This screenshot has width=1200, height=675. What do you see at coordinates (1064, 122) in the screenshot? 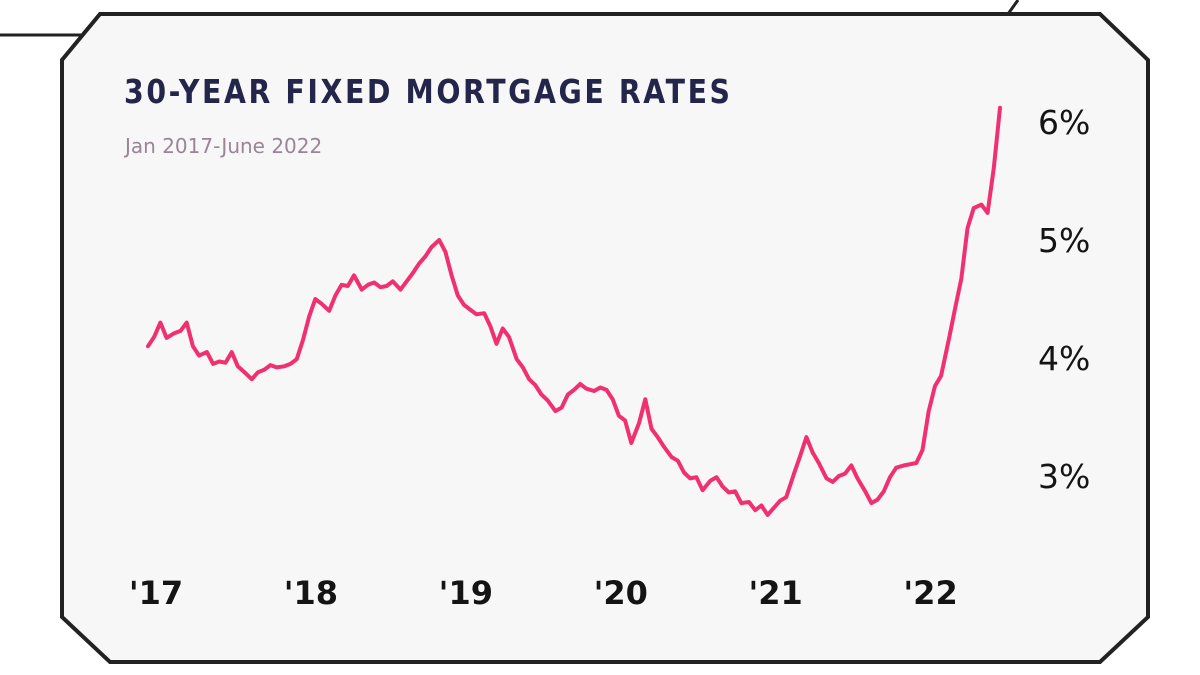
I see `y-tick-label: 6%` at bounding box center [1064, 122].